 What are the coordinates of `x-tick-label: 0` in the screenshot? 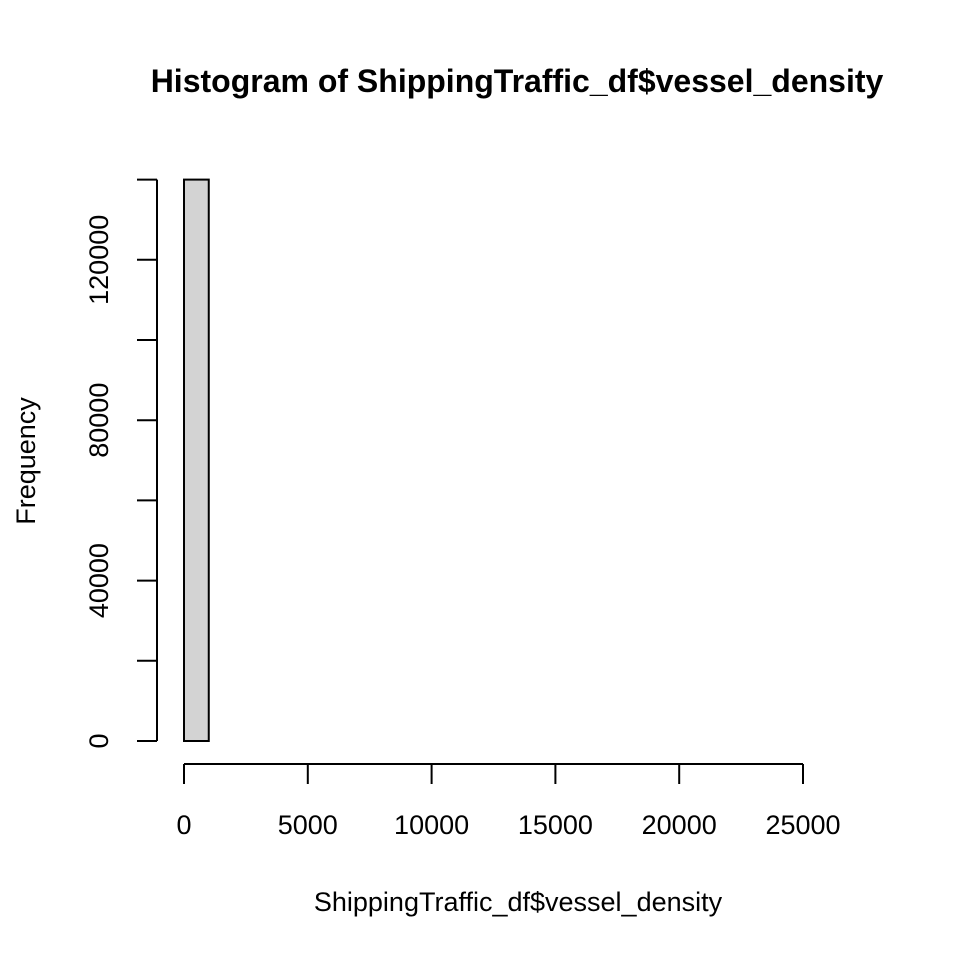 It's located at (183, 825).